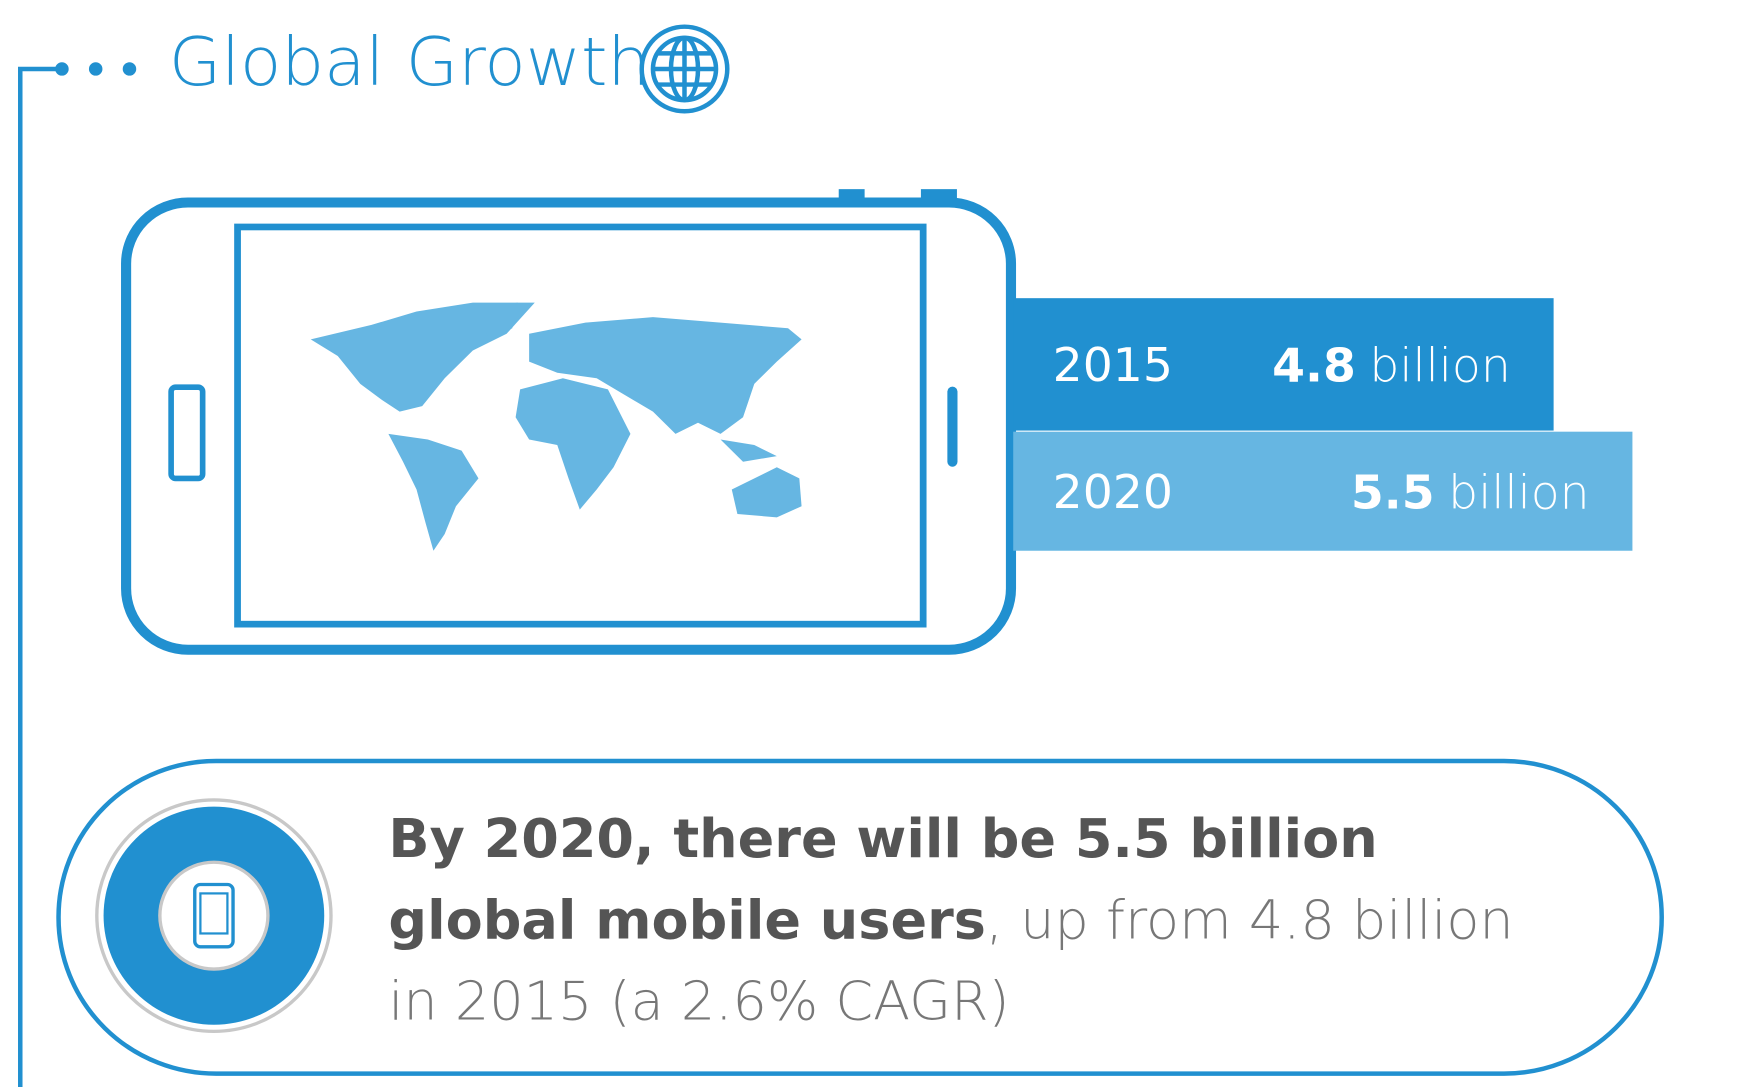 This screenshot has width=1745, height=1087. Describe the element at coordinates (1393, 492) in the screenshot. I see `value-number: 5.5` at that location.